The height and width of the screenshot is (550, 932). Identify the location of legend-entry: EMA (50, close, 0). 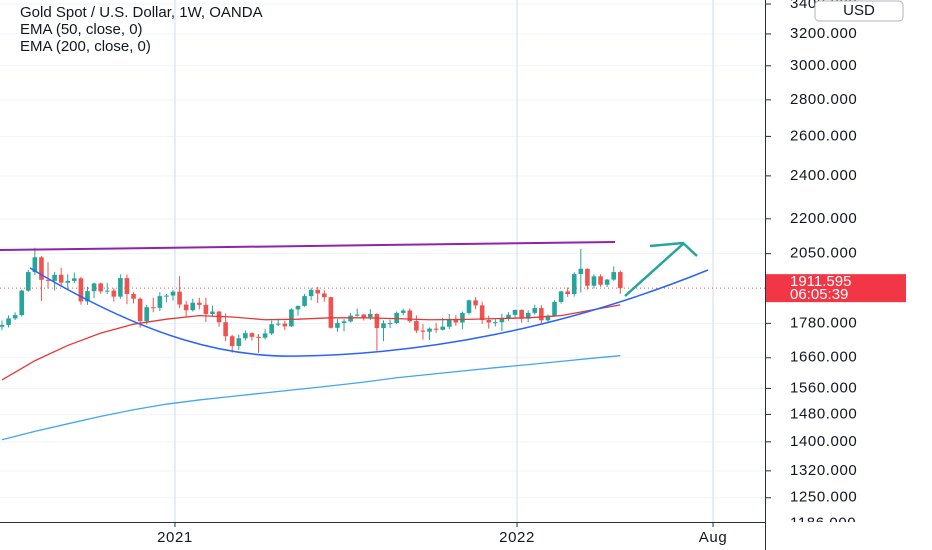
(81, 29).